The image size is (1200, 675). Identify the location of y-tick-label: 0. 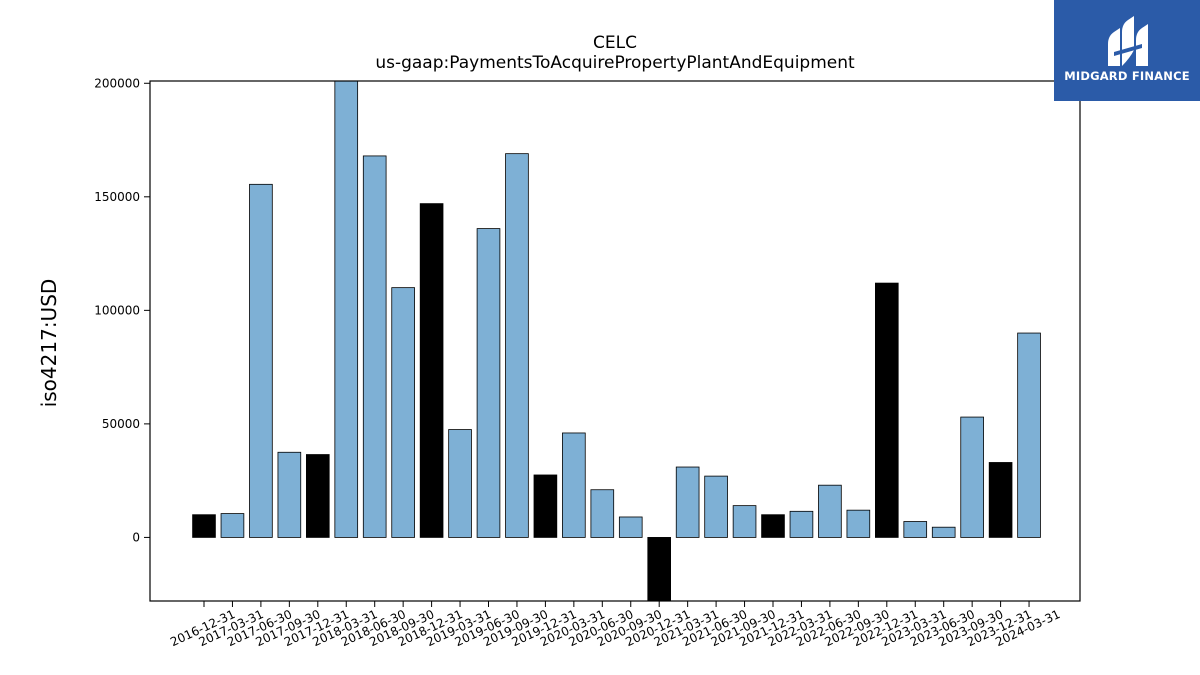
(136, 537).